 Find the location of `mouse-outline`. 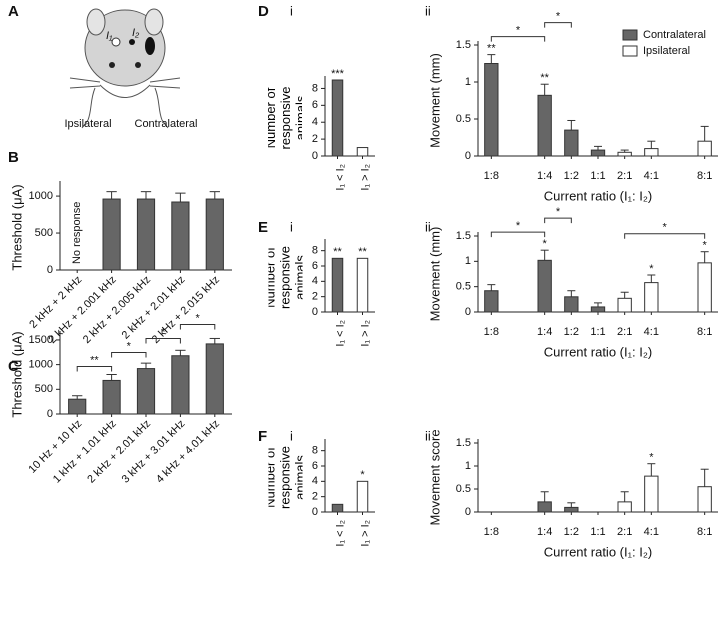

mouse-outline is located at coordinates (125, 103).